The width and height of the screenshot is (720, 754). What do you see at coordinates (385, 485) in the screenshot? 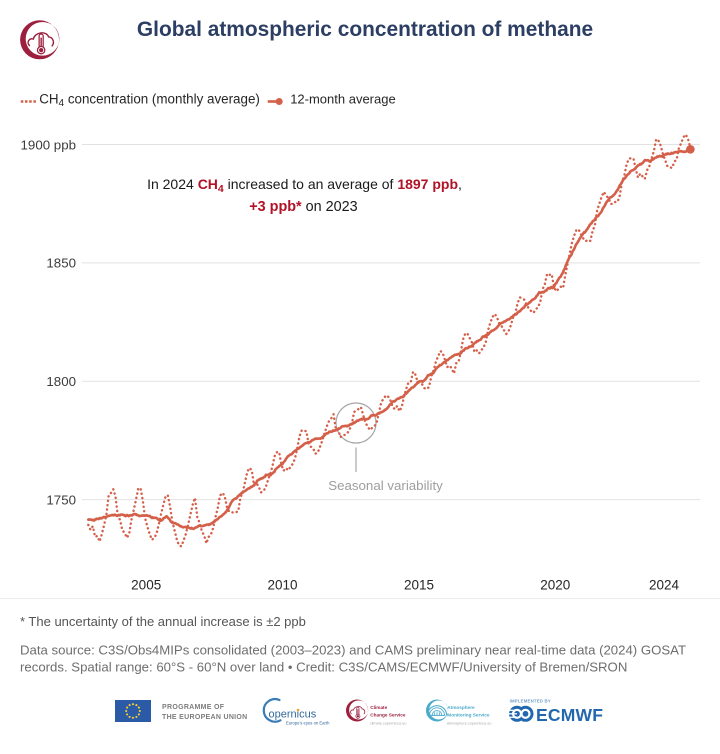
I see `svg-text: Seasonal variability` at bounding box center [385, 485].